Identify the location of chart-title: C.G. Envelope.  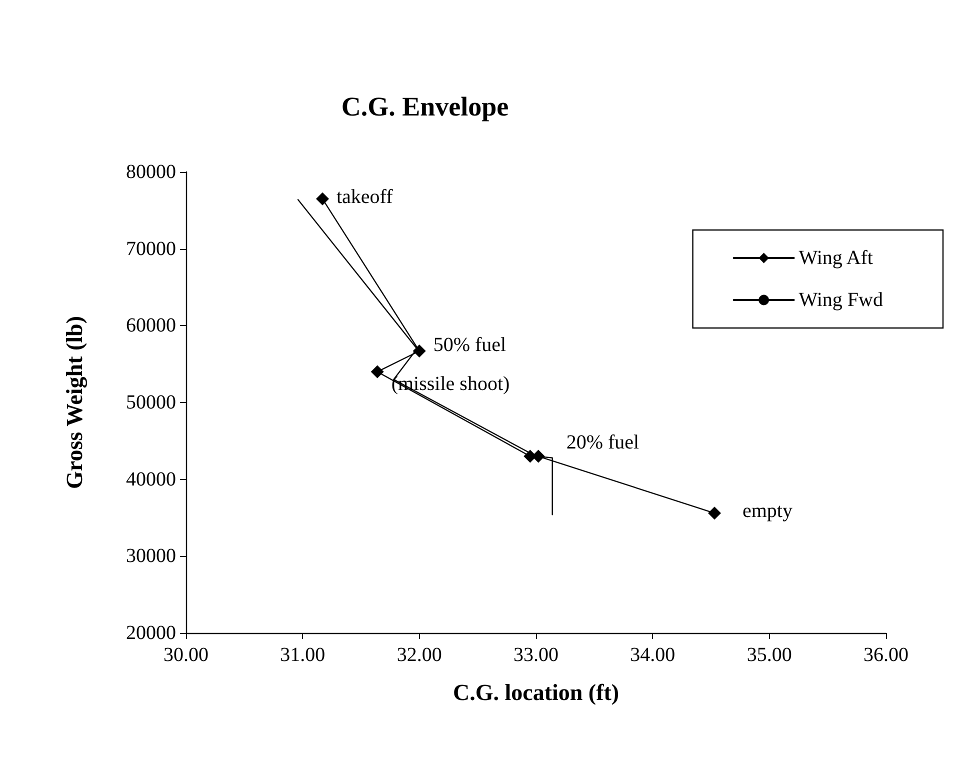
(425, 107).